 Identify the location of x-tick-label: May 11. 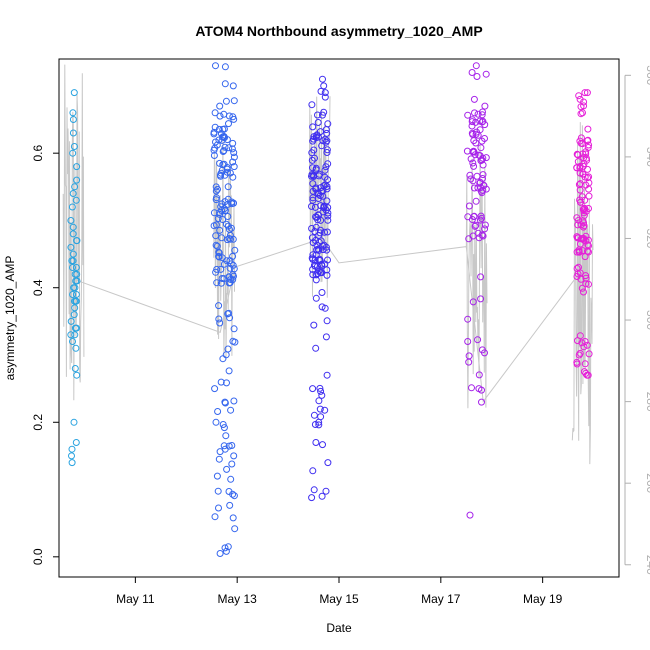
(135, 599).